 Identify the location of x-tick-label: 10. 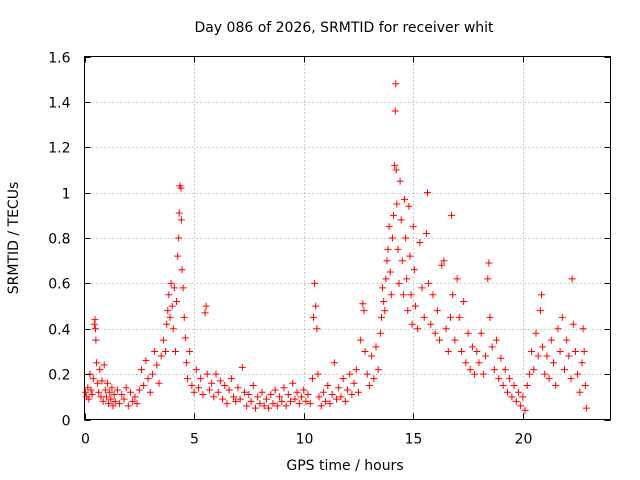
(305, 440).